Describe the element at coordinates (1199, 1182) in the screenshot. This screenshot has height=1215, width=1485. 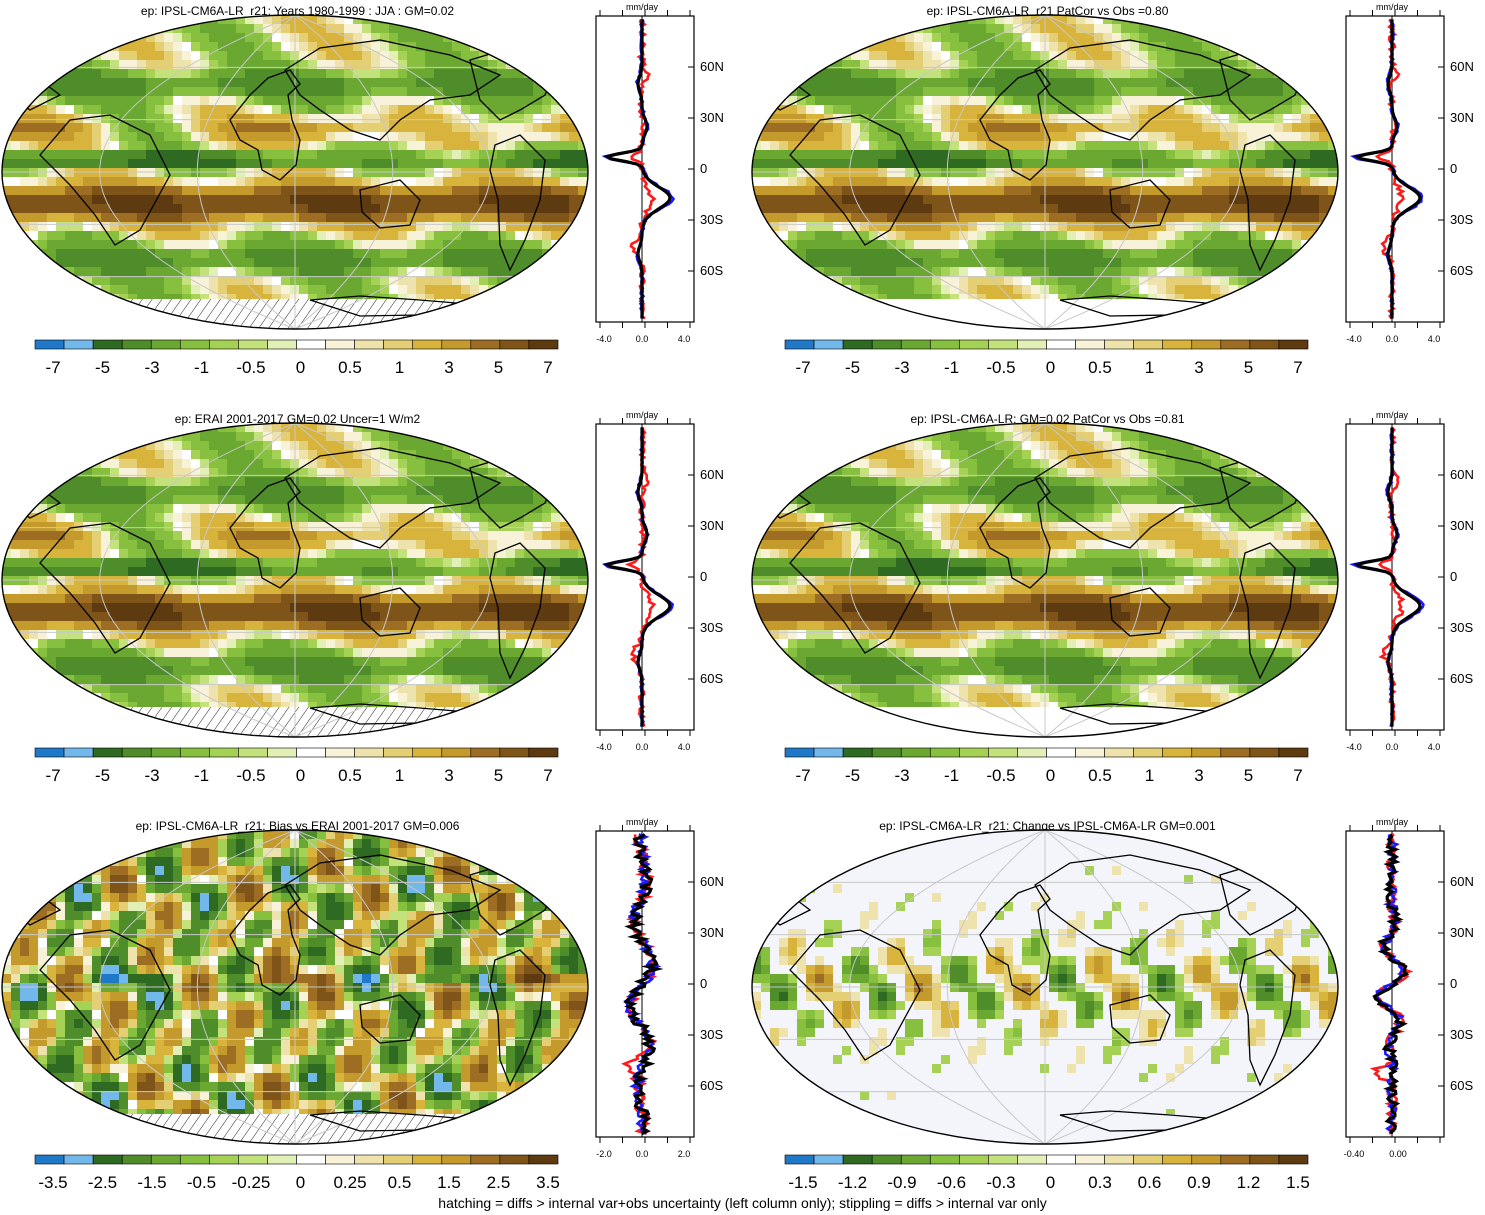
I see `colorbar-label: 0.9` at that location.